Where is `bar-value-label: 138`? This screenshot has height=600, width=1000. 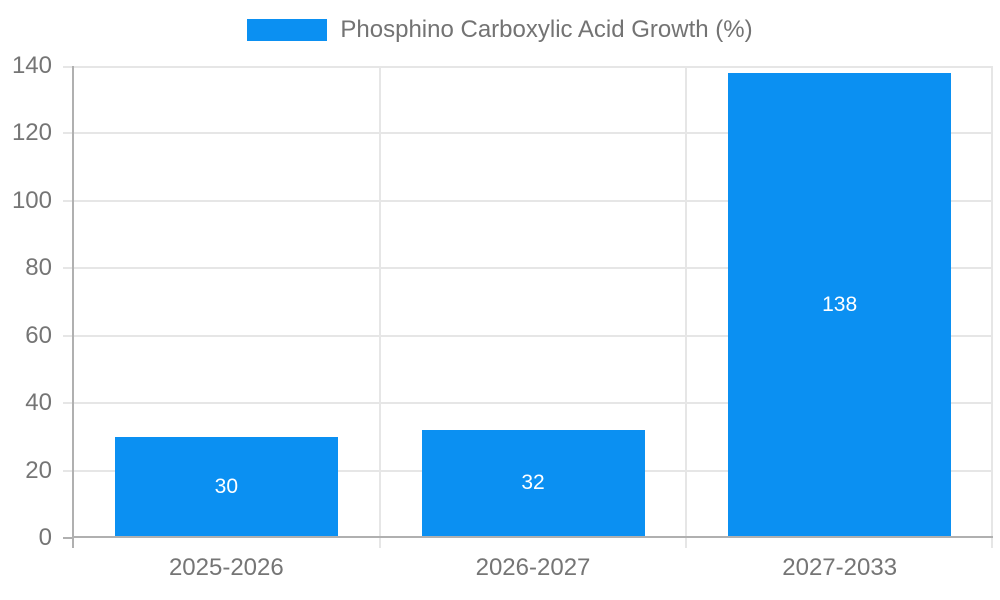
bar-value-label: 138 is located at coordinates (840, 304).